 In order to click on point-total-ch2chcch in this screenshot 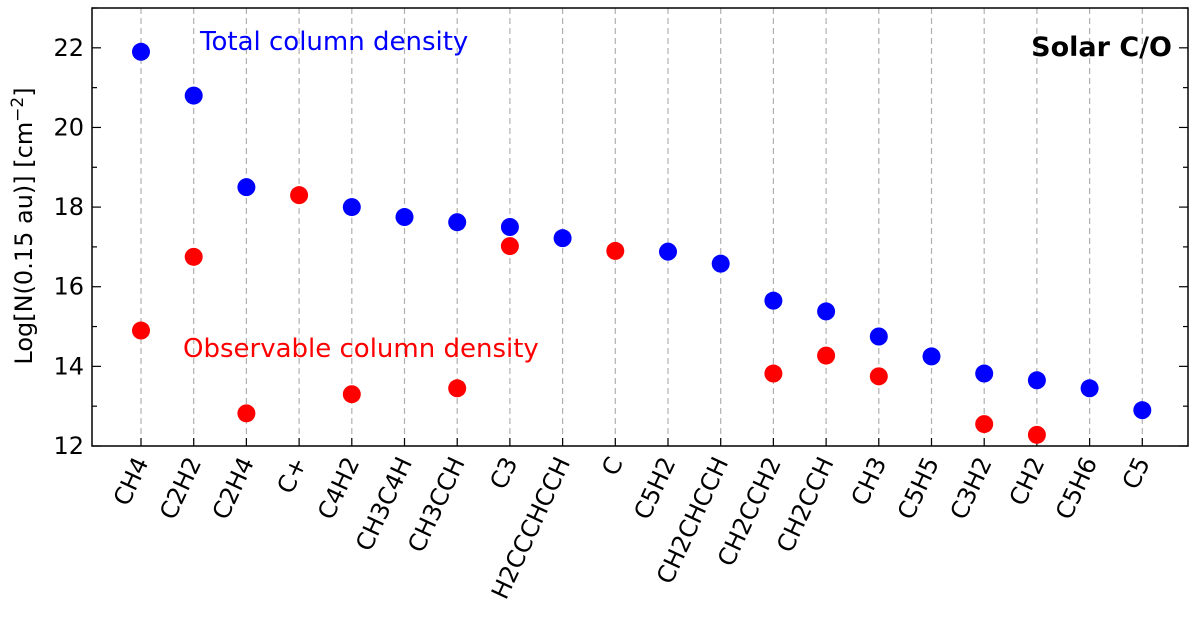, I will do `click(720, 263)`.